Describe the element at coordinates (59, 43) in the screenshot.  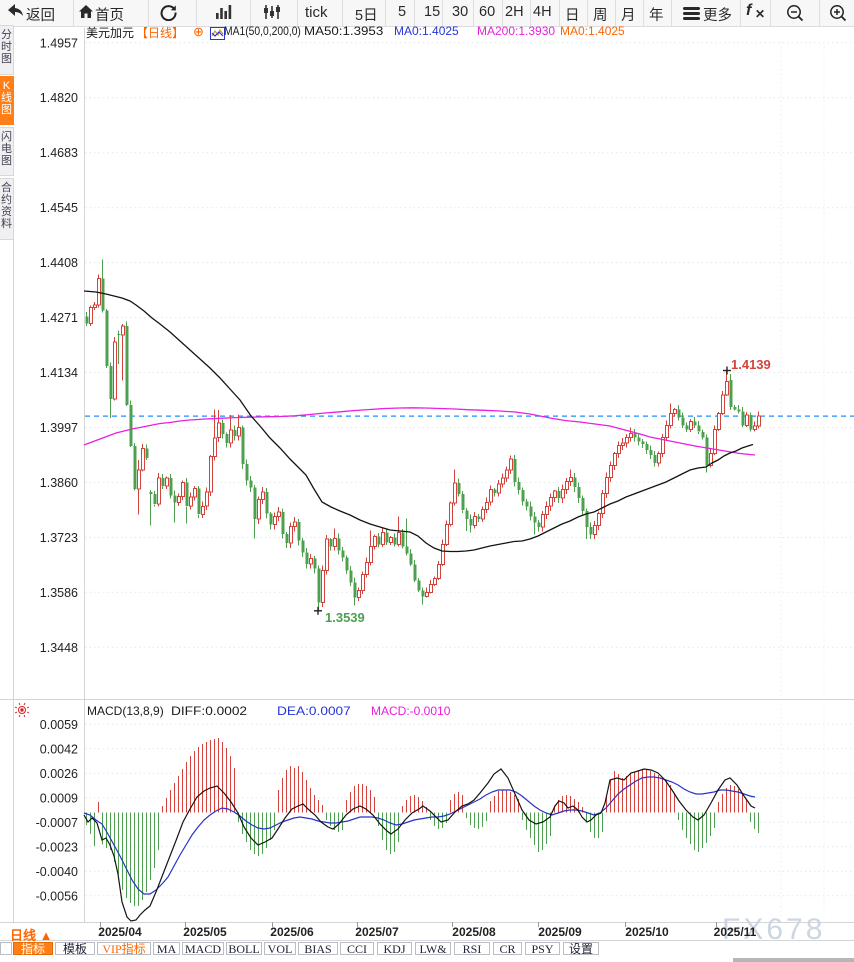
I see `svg-text: 1.4957` at that location.